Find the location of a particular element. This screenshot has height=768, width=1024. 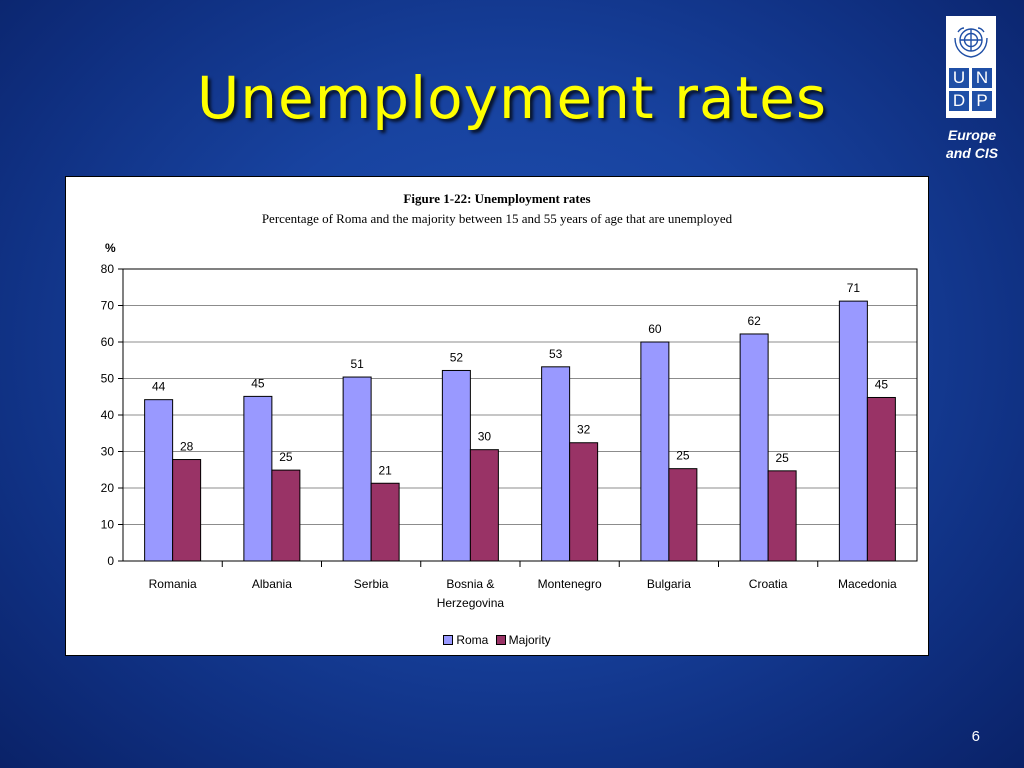

legend-swatch-majority is located at coordinates (500, 639).